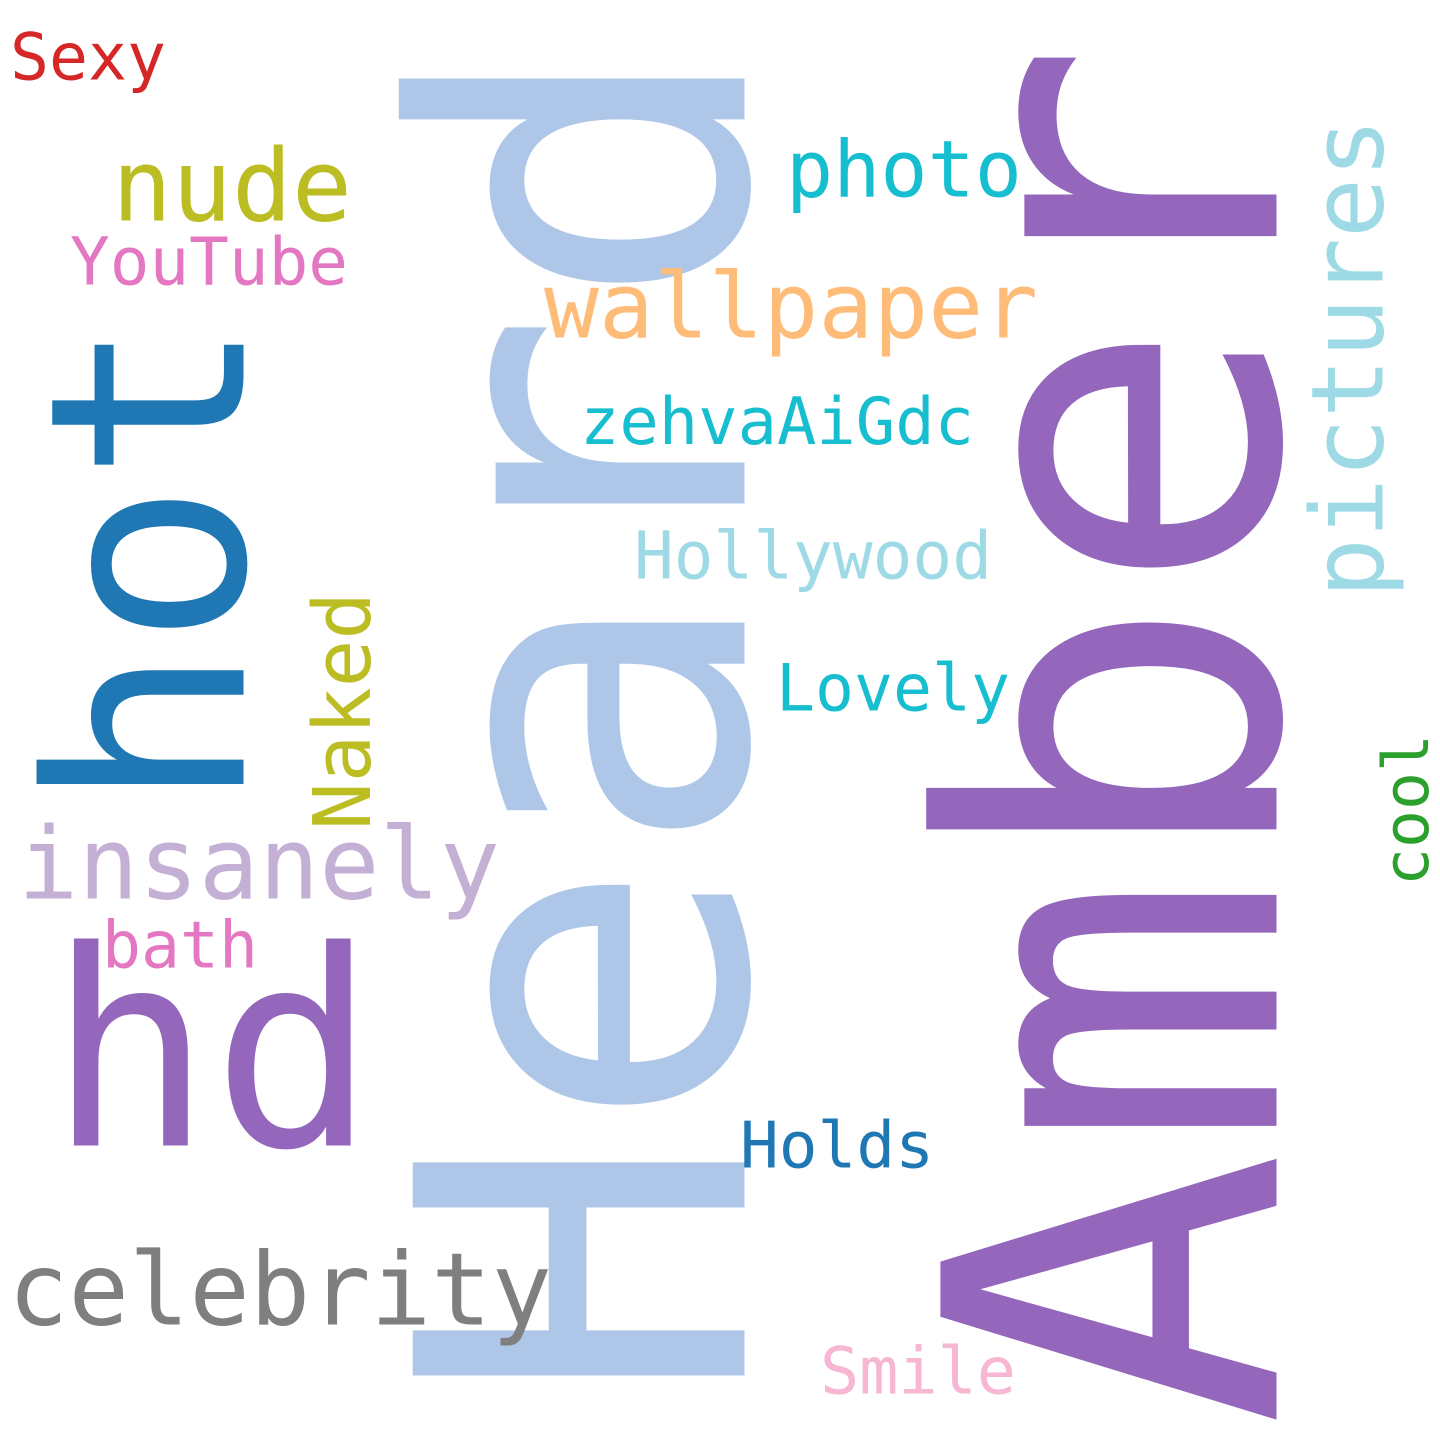  What do you see at coordinates (212, 1052) in the screenshot?
I see `word-hd: hd` at bounding box center [212, 1052].